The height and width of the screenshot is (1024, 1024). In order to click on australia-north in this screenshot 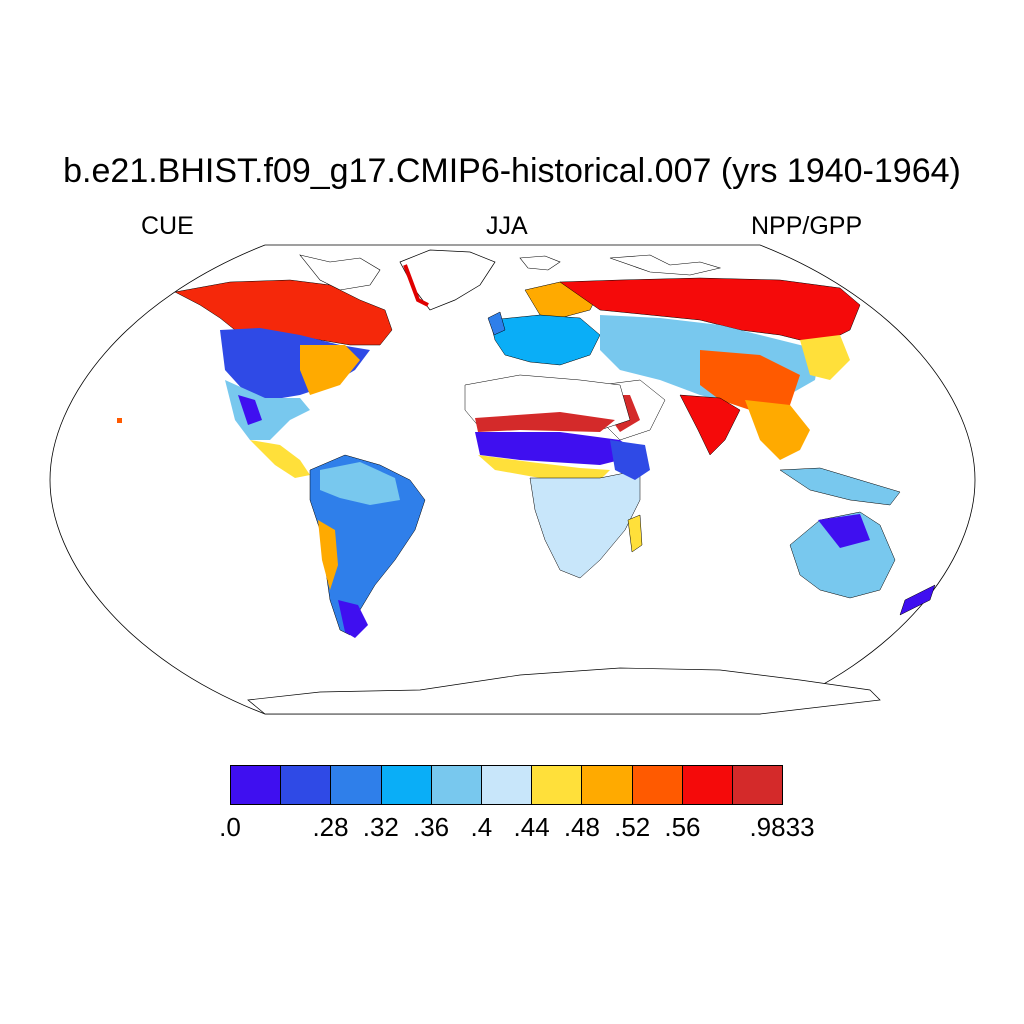, I will do `click(844, 531)`.